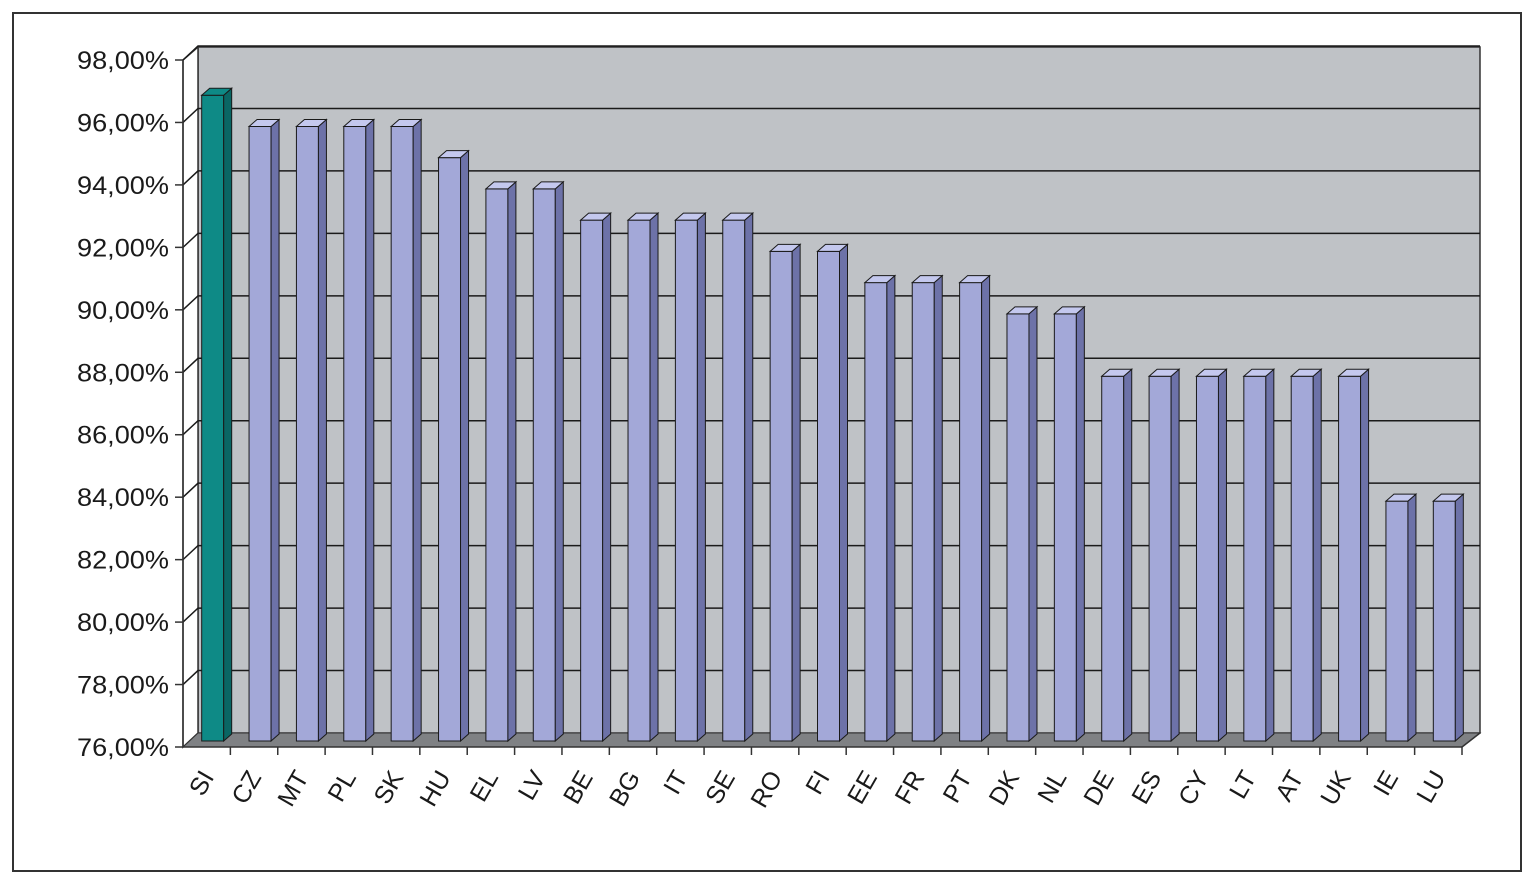  I want to click on y-tick-label: 98,00%, so click(123, 61).